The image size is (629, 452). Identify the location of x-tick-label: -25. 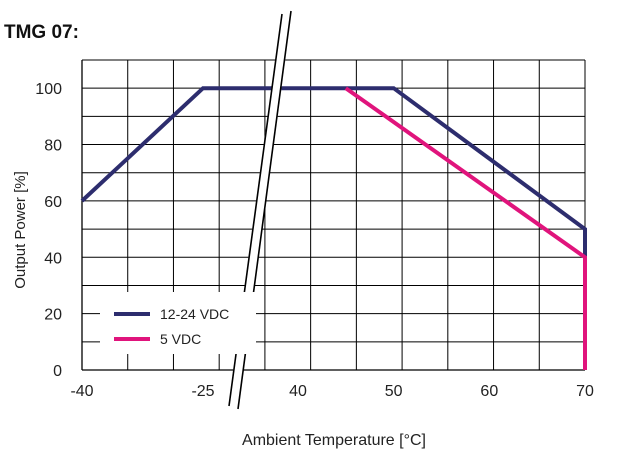
(202, 391).